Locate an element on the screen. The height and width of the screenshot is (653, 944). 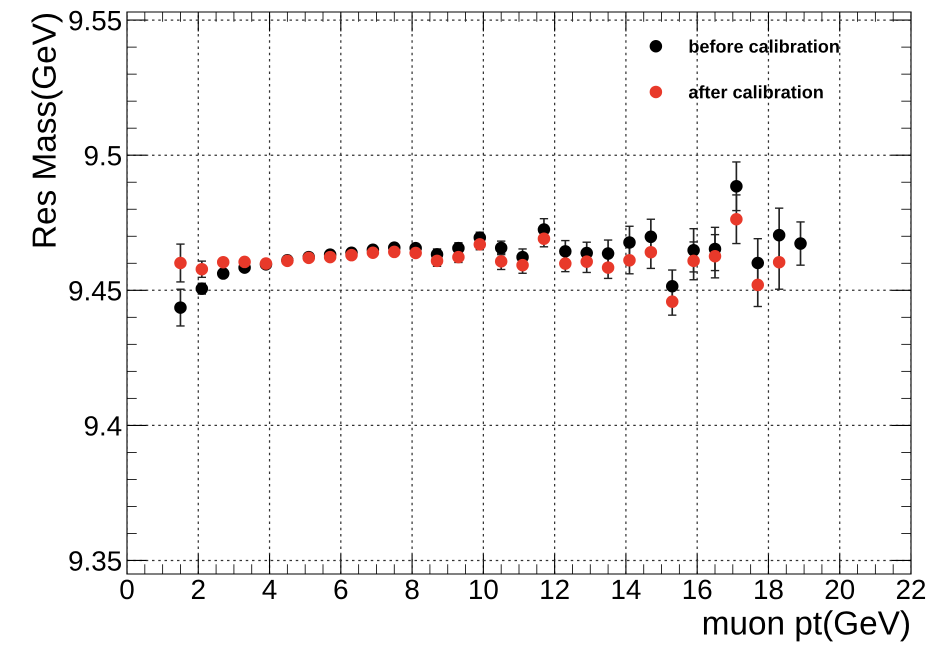
x-tick-label: 8 is located at coordinates (412, 590).